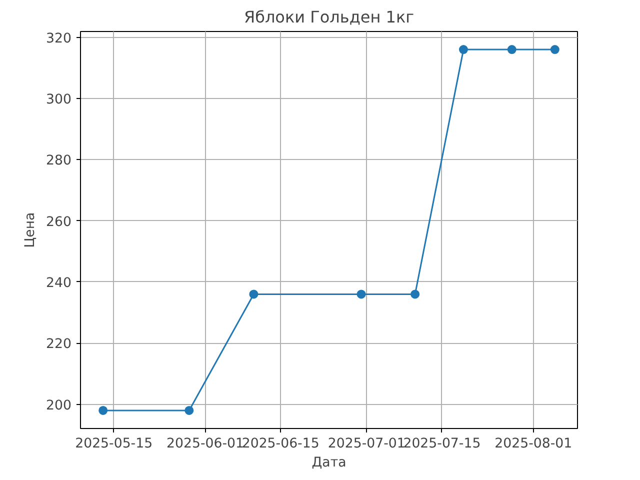  What do you see at coordinates (205, 444) in the screenshot?
I see `x-tick-label: 2025-06-01` at bounding box center [205, 444].